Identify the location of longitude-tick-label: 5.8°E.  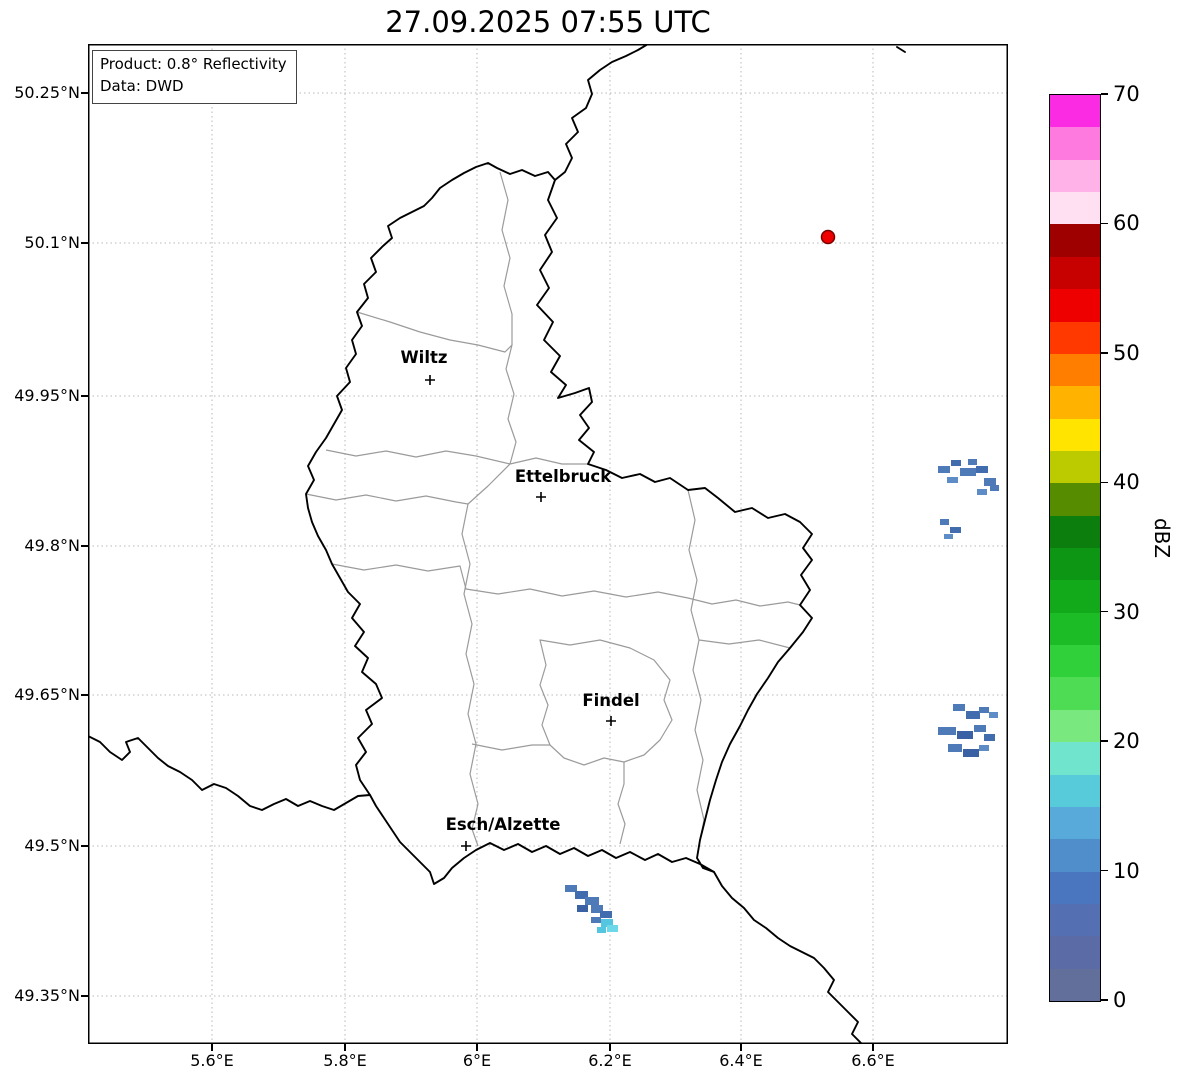
(345, 1060).